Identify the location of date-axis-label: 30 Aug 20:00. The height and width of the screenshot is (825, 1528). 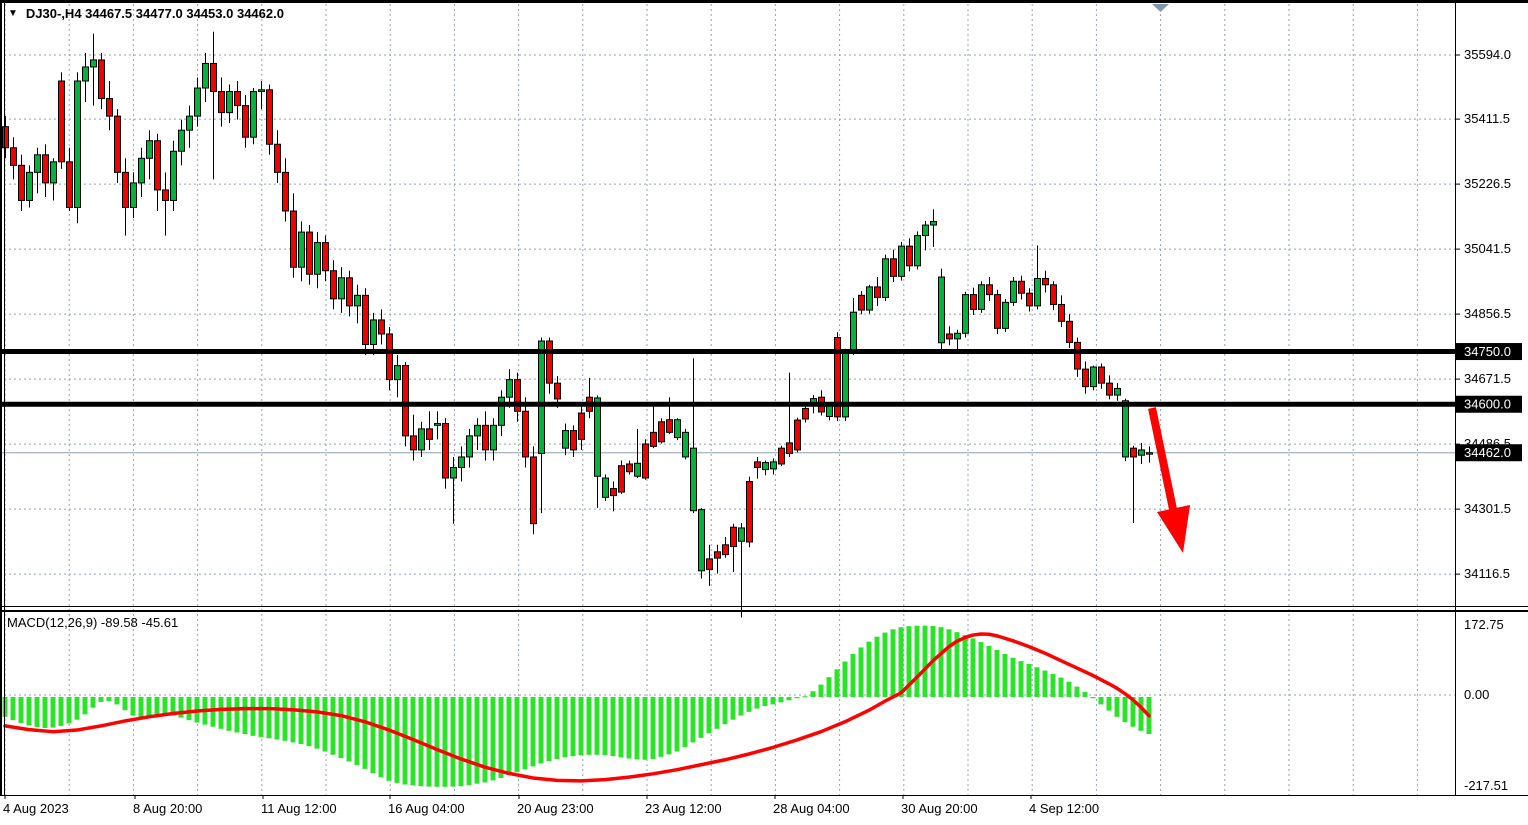
(939, 808).